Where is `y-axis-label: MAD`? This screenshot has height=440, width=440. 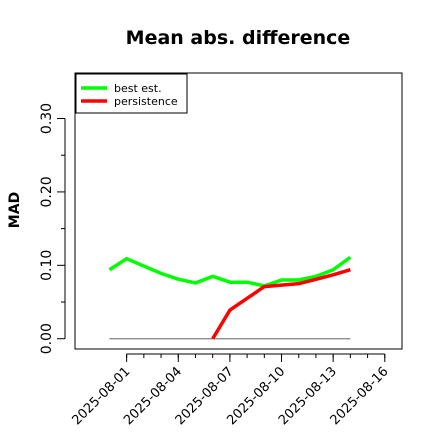 y-axis-label: MAD is located at coordinates (15, 210).